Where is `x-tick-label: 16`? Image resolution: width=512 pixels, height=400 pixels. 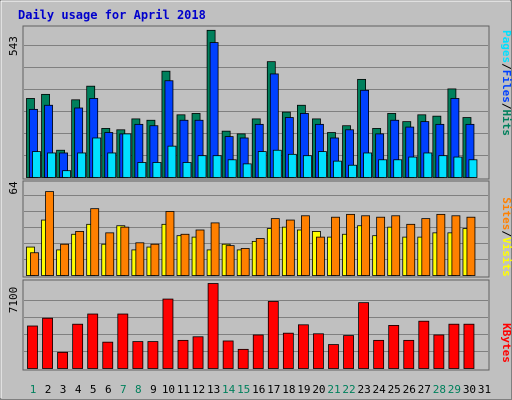 x-tick-label: 16 is located at coordinates (258, 389).